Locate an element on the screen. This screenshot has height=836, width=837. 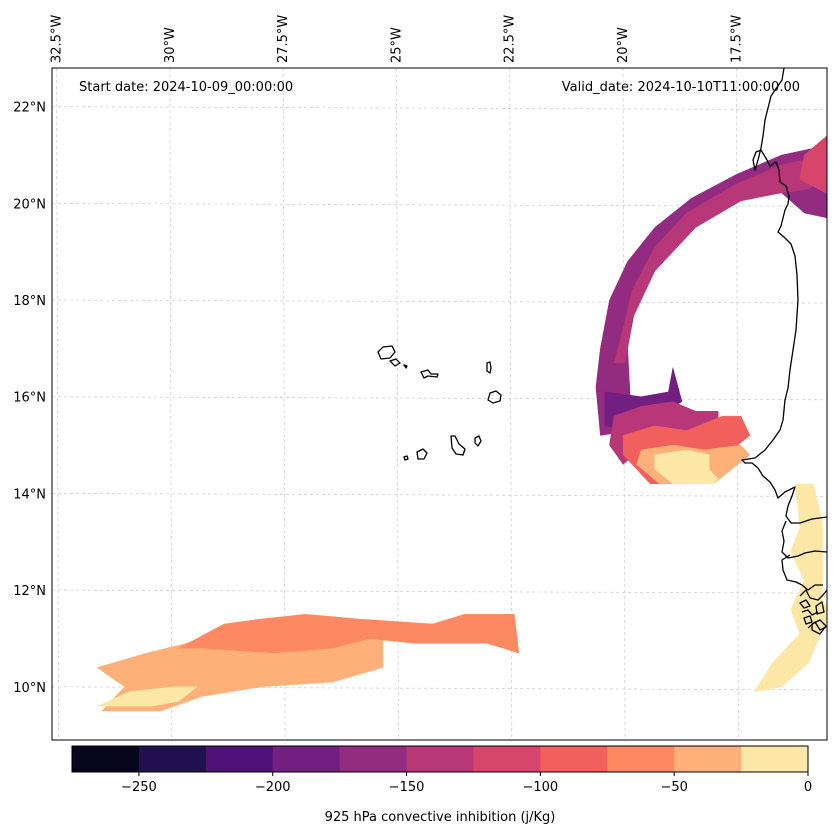
lat-tick-label: 14°N is located at coordinates (29, 494).